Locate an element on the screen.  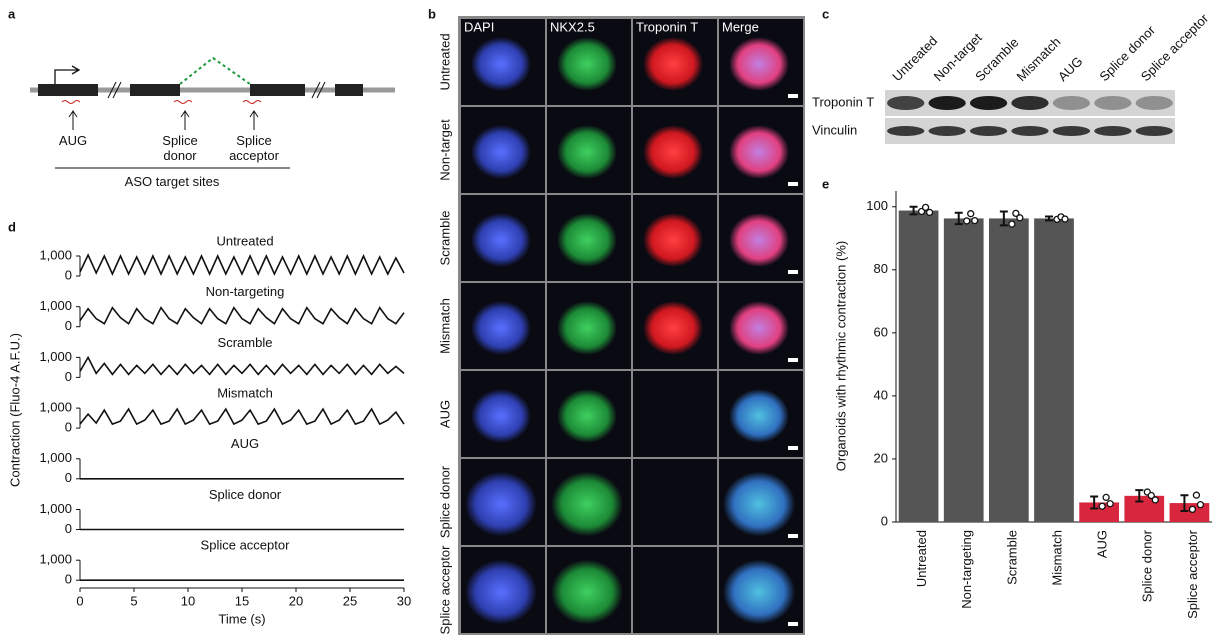
column-header: DAPI is located at coordinates (479, 26).